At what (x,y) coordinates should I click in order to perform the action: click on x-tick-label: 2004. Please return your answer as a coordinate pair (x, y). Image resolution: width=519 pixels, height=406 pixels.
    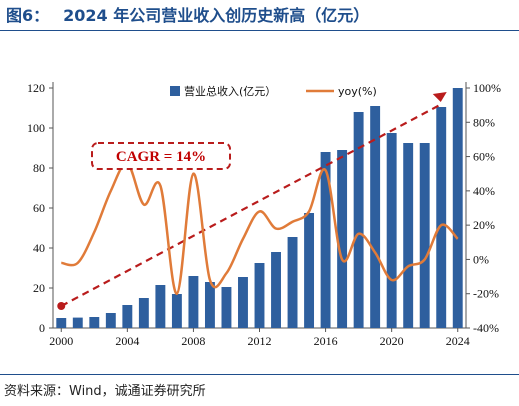
    Looking at the image, I should click on (127, 341).